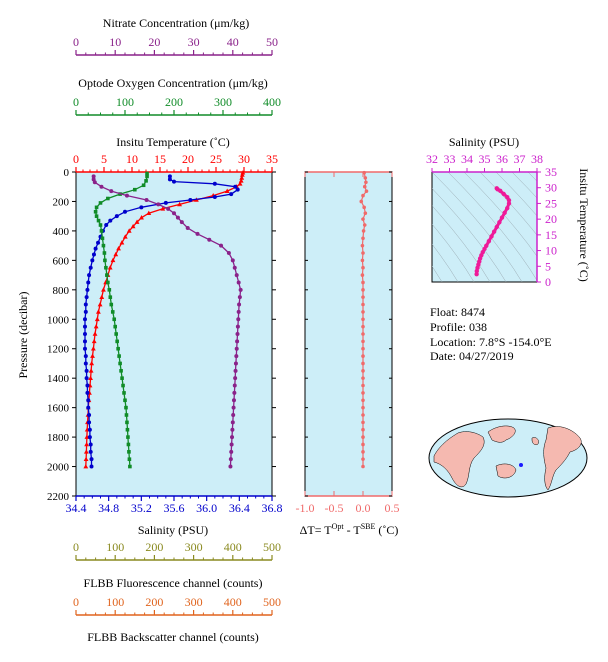  I want to click on ts-salinity-tick-label: 38, so click(537, 159).